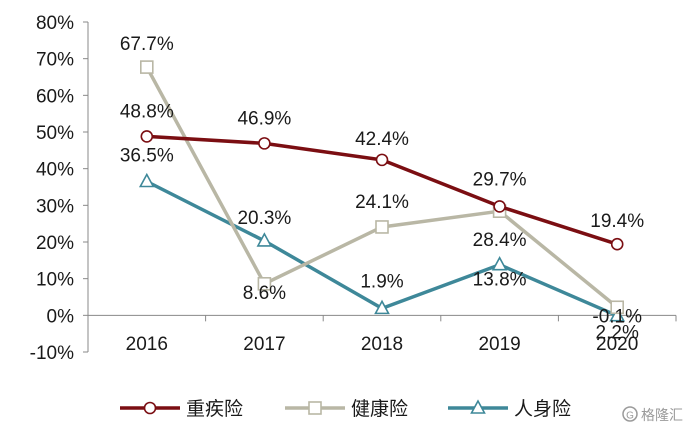 The height and width of the screenshot is (433, 698). Describe the element at coordinates (264, 118) in the screenshot. I see `data-label-critical-illness: 46.9%` at that location.